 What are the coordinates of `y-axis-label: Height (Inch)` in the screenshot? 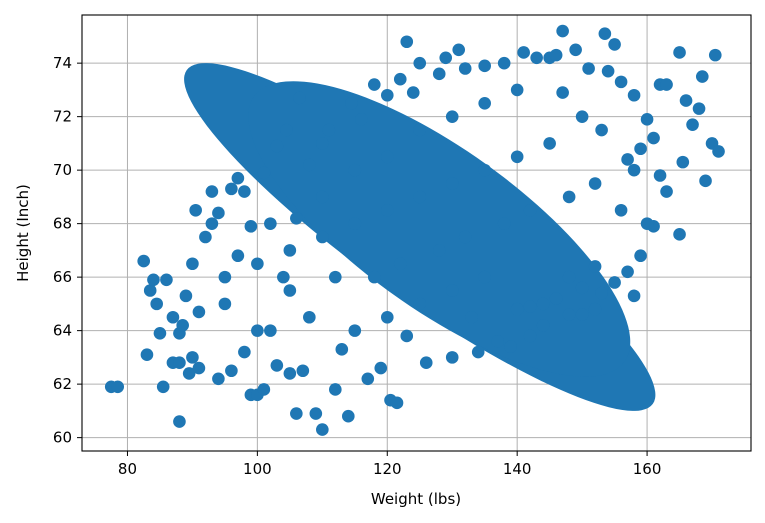 It's located at (23, 233).